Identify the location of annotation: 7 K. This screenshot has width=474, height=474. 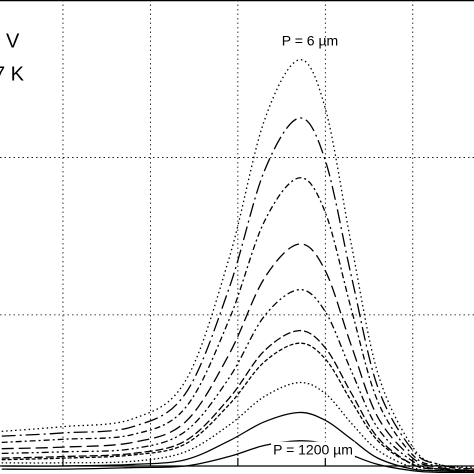
(12, 74).